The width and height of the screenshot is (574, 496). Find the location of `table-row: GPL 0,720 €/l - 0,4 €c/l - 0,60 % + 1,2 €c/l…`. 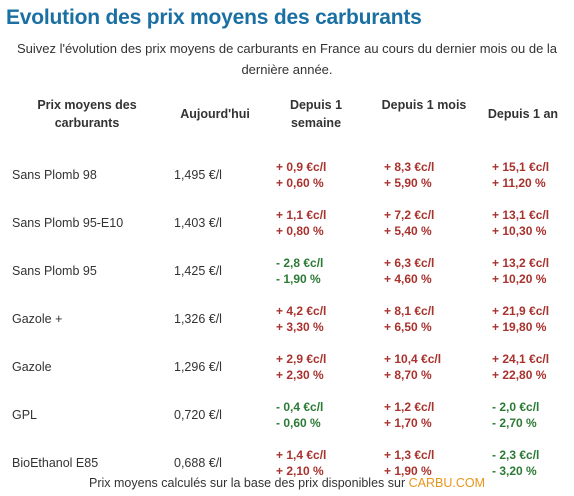

table-row: GPL 0,720 €/l - 0,4 €c/l - 0,60 % + 1,2 €c/l… is located at coordinates (287, 415).